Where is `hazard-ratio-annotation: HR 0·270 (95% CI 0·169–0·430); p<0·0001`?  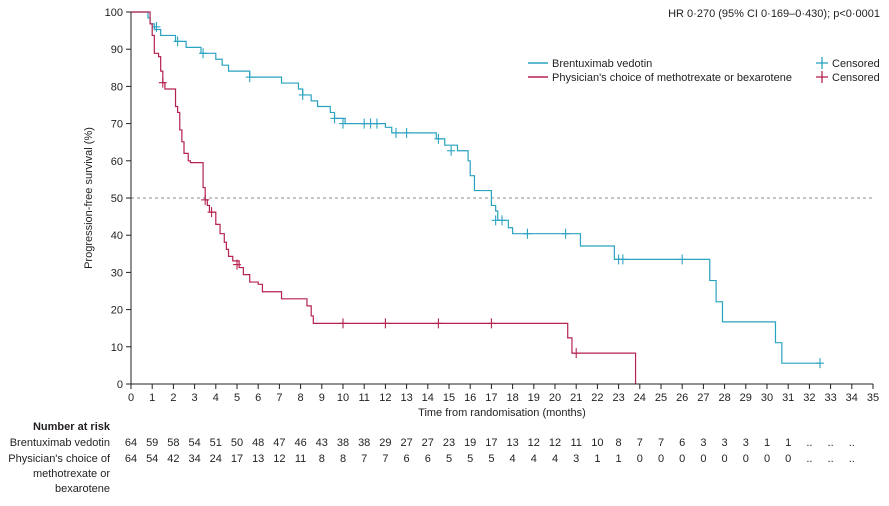 hazard-ratio-annotation: HR 0·270 (95% CI 0·169–0·430); p<0·0001 is located at coordinates (774, 14).